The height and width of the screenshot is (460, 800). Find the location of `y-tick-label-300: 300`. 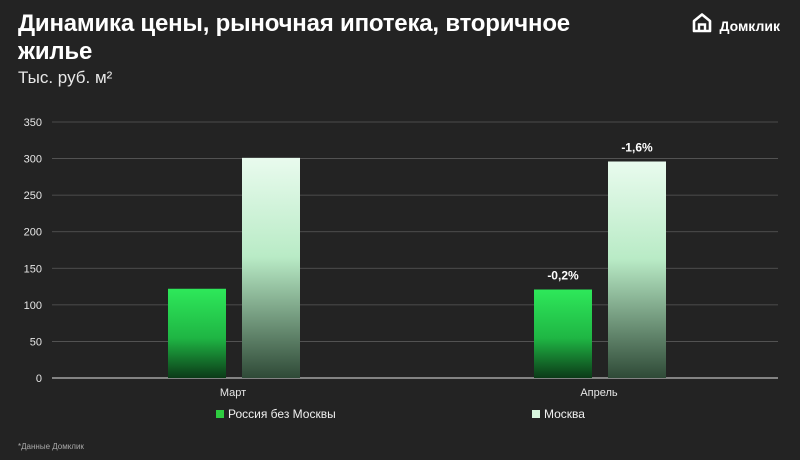

y-tick-label-300: 300 is located at coordinates (33, 160).